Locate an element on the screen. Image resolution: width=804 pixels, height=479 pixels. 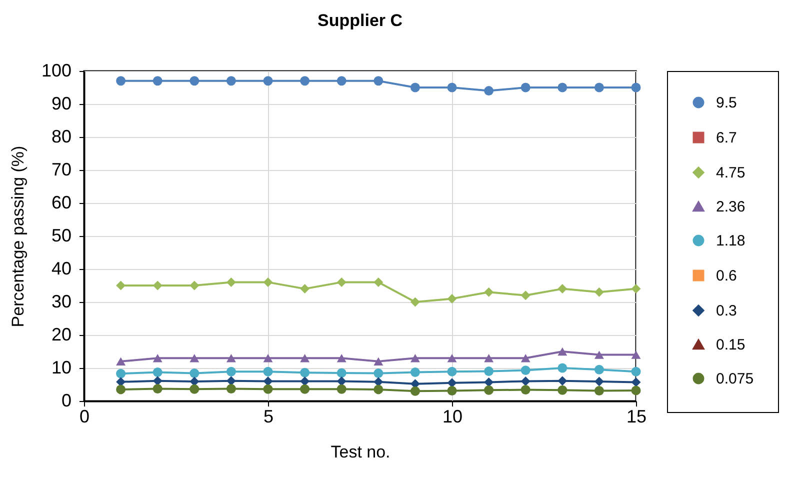
y-tick-label: 0 is located at coordinates (66, 400).